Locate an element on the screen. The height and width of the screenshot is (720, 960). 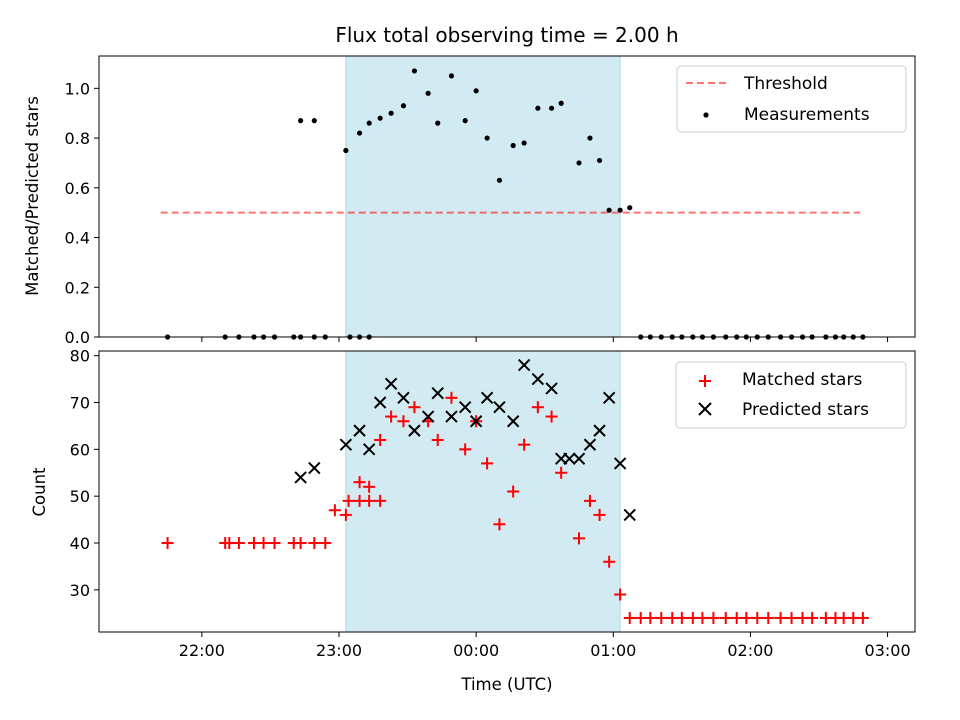
legend-threshold-label: Threshold is located at coordinates (785, 84).